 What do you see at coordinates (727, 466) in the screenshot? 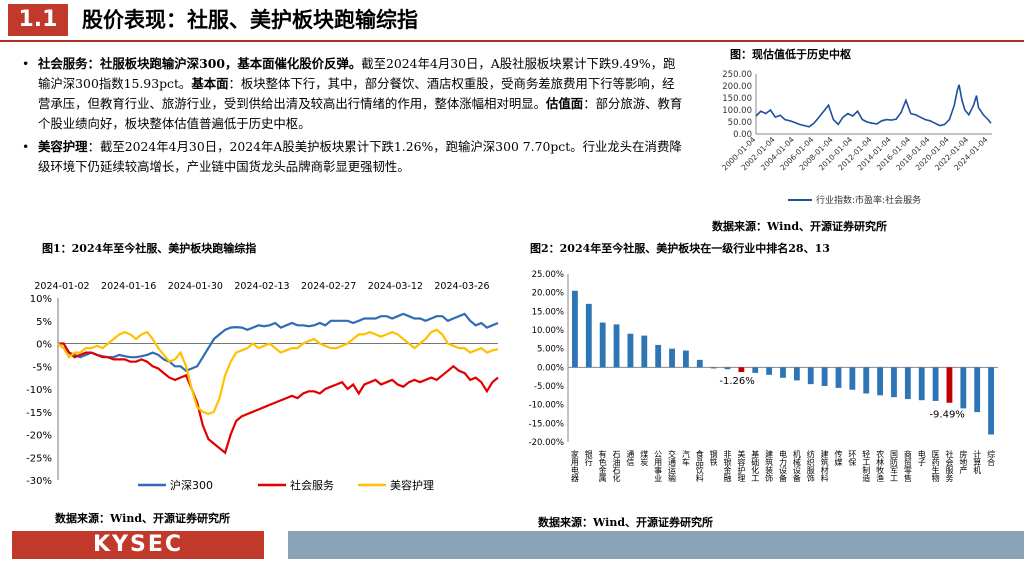
I see `x-category-label: 非银金融` at bounding box center [727, 466].